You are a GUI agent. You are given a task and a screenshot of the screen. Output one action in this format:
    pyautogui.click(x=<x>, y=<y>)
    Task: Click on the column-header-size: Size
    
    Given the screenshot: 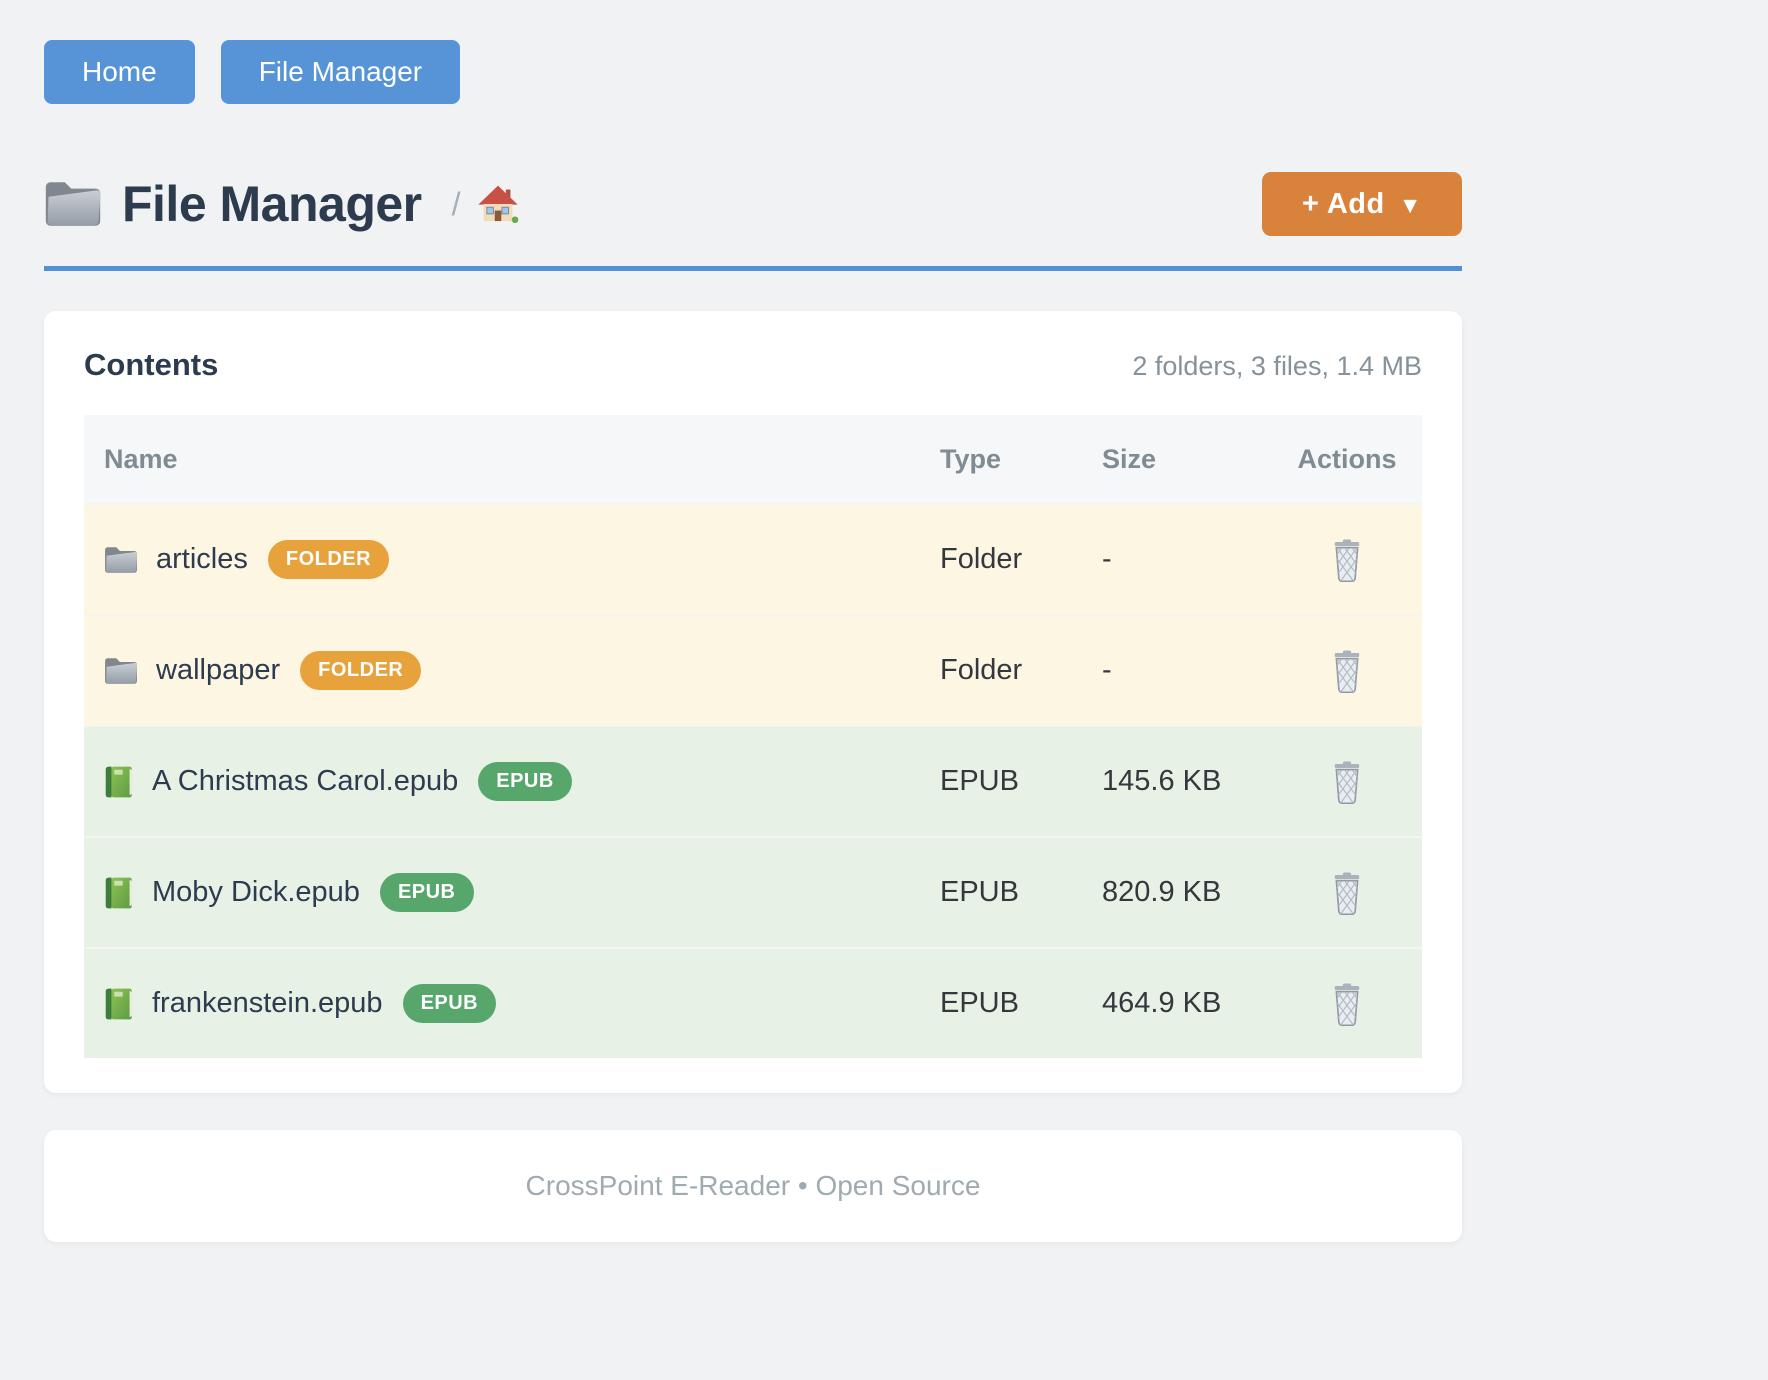 What is the action you would take?
    pyautogui.click(x=1129, y=458)
    